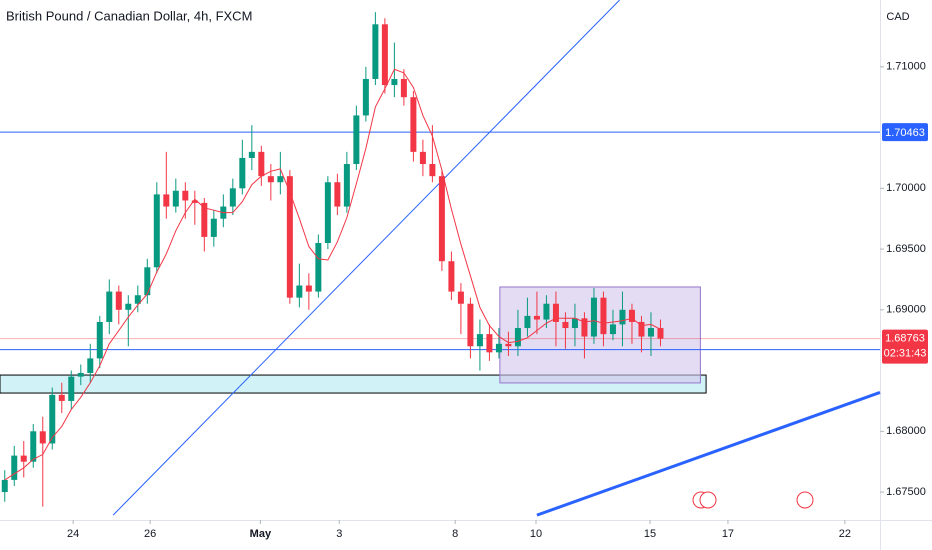  What do you see at coordinates (906, 67) in the screenshot?
I see `y-tick-label: 1.71000` at bounding box center [906, 67].